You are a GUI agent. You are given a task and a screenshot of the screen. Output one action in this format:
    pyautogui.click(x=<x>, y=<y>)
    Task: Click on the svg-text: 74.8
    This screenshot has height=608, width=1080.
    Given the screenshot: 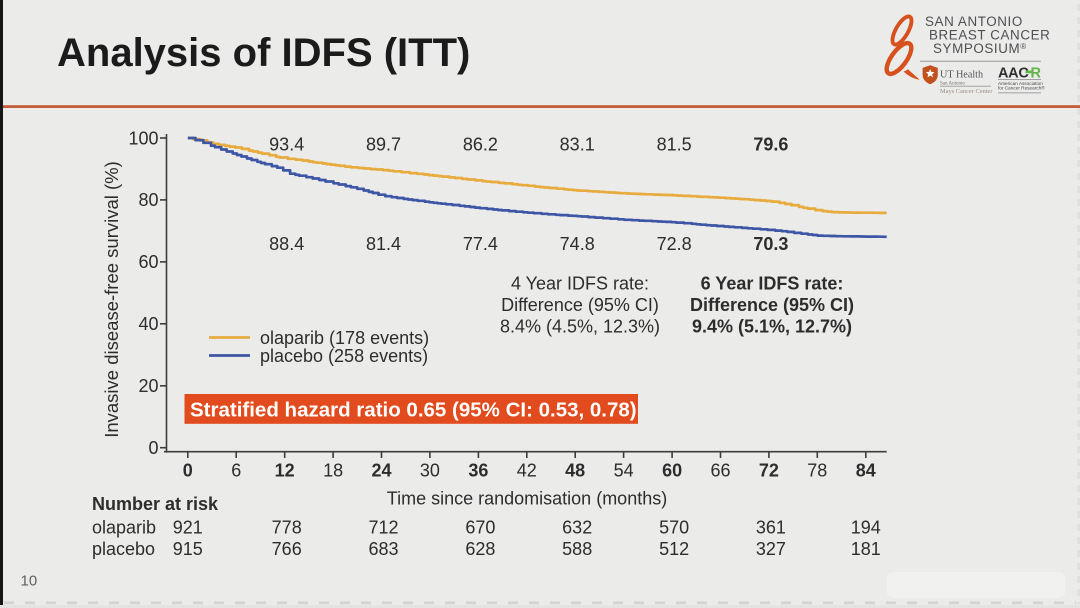 What is the action you would take?
    pyautogui.click(x=577, y=244)
    